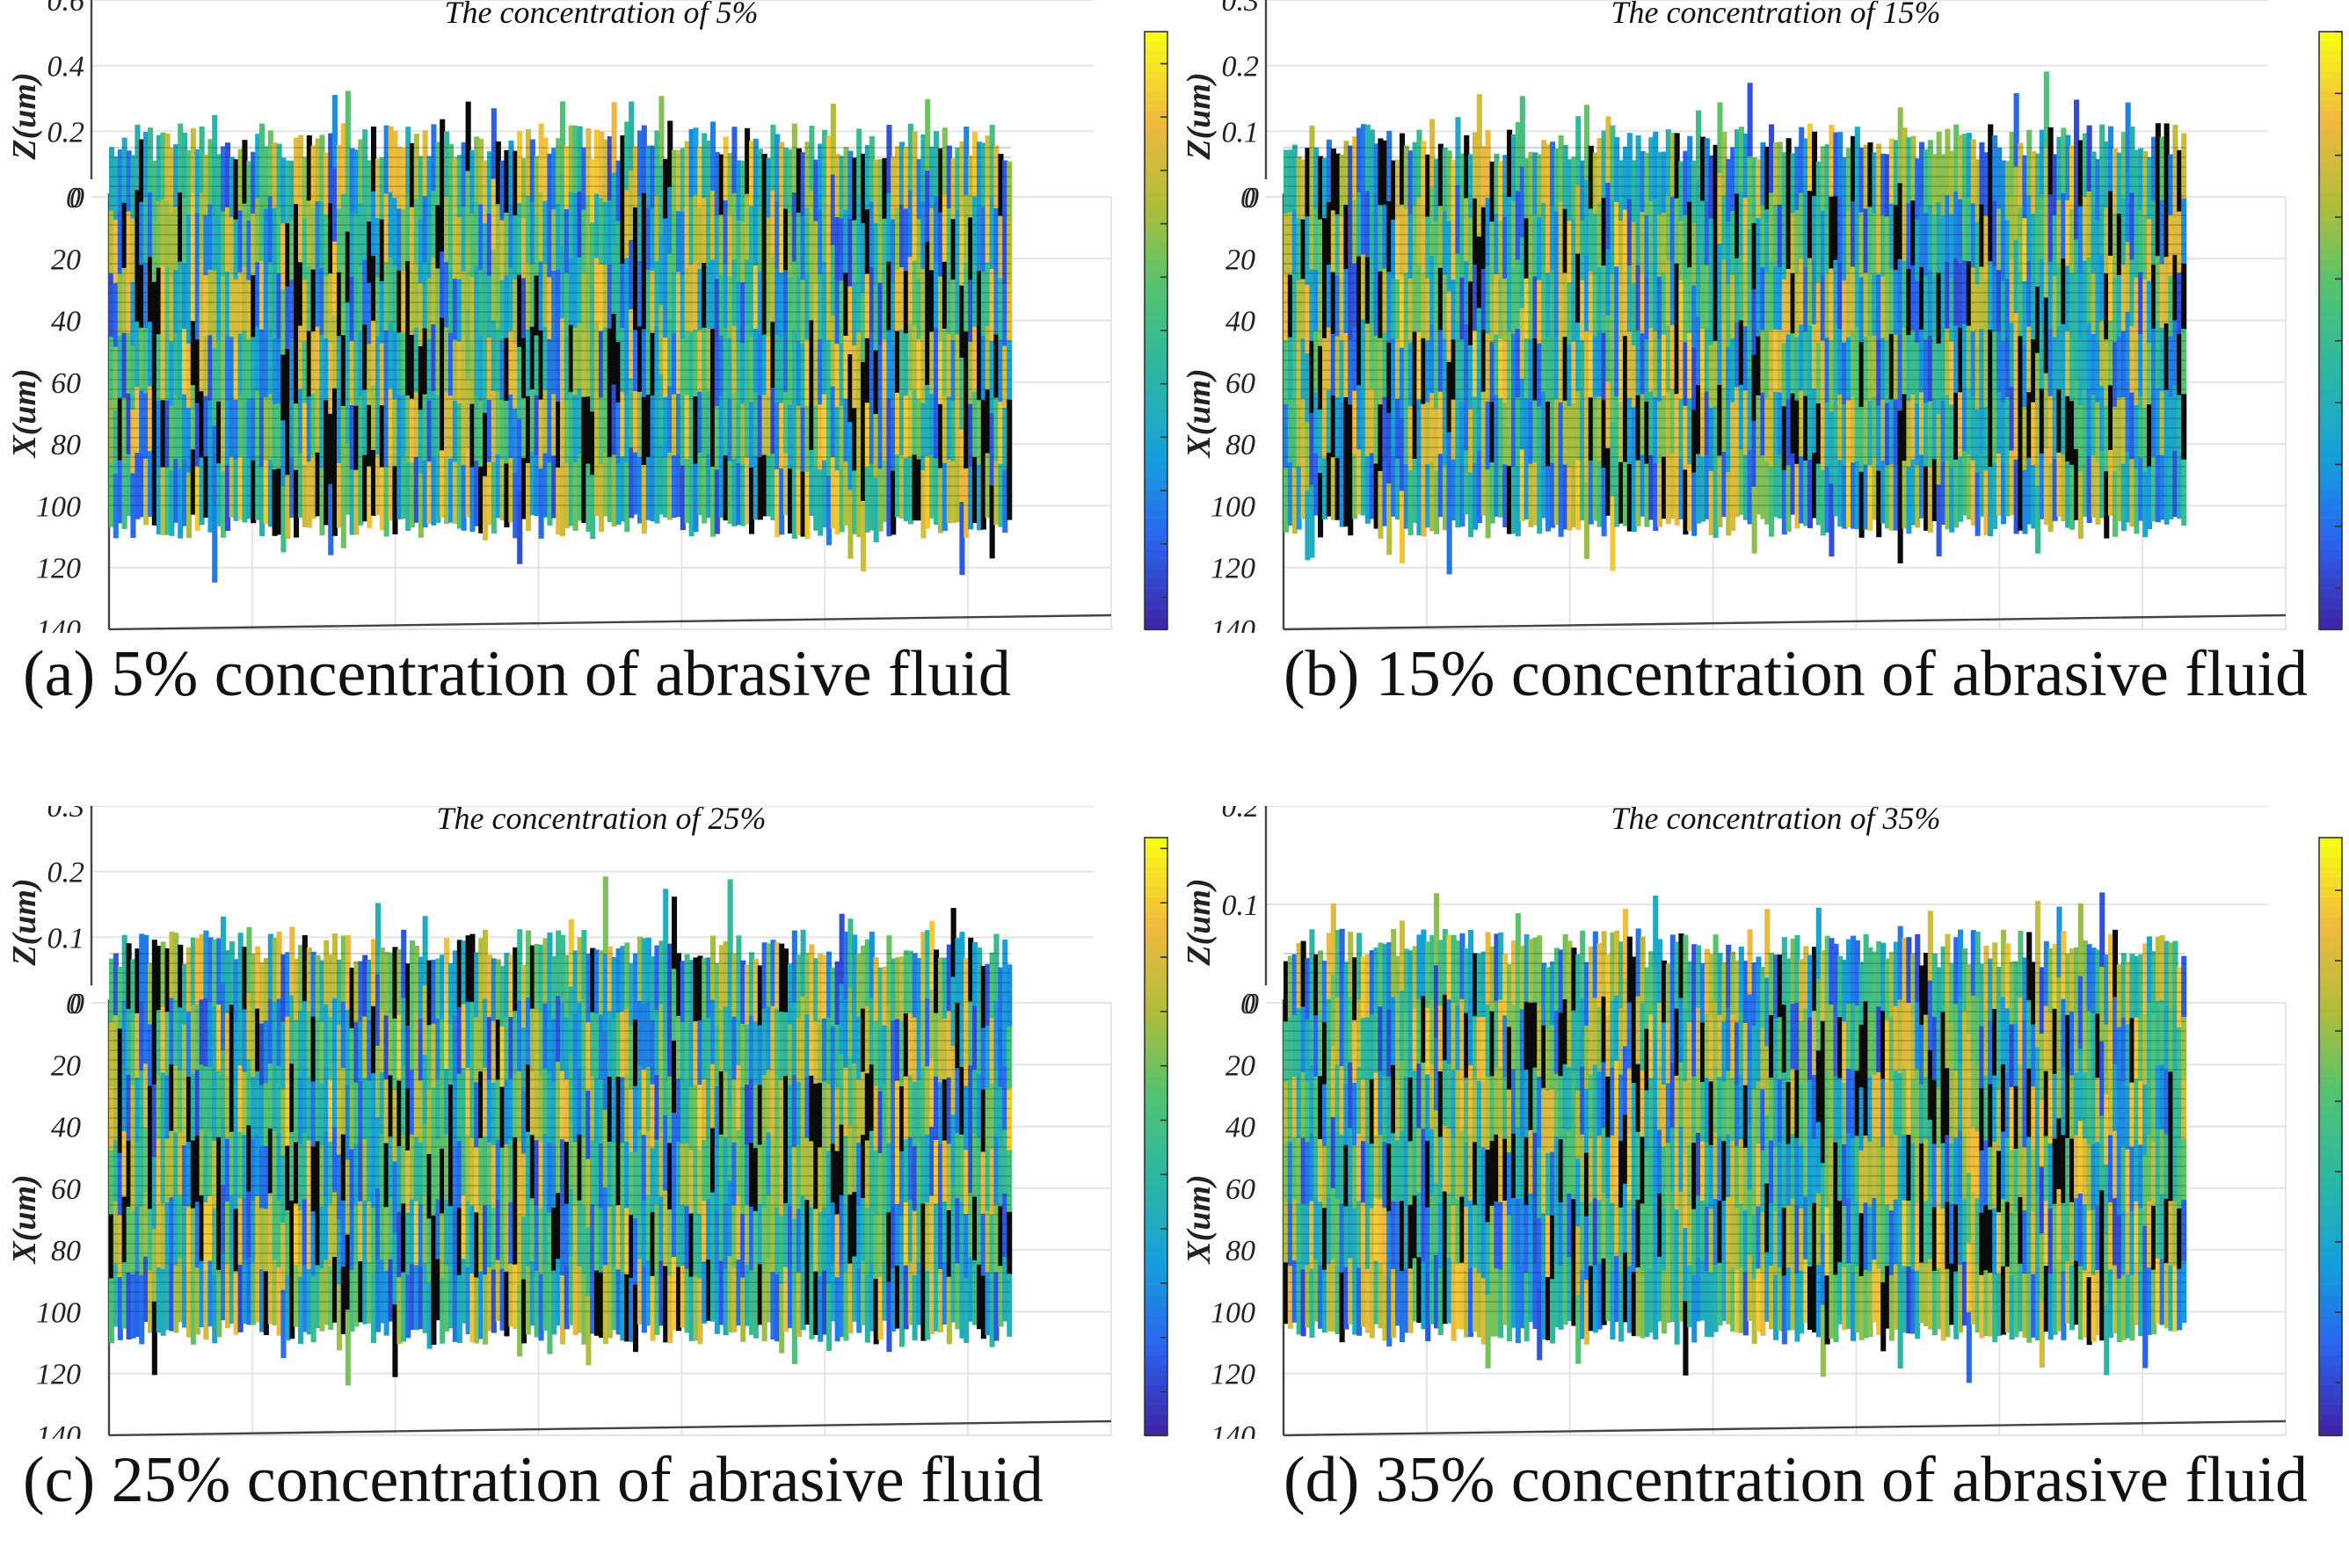  I want to click on z-tick-label: 0.6, so click(66, 9).